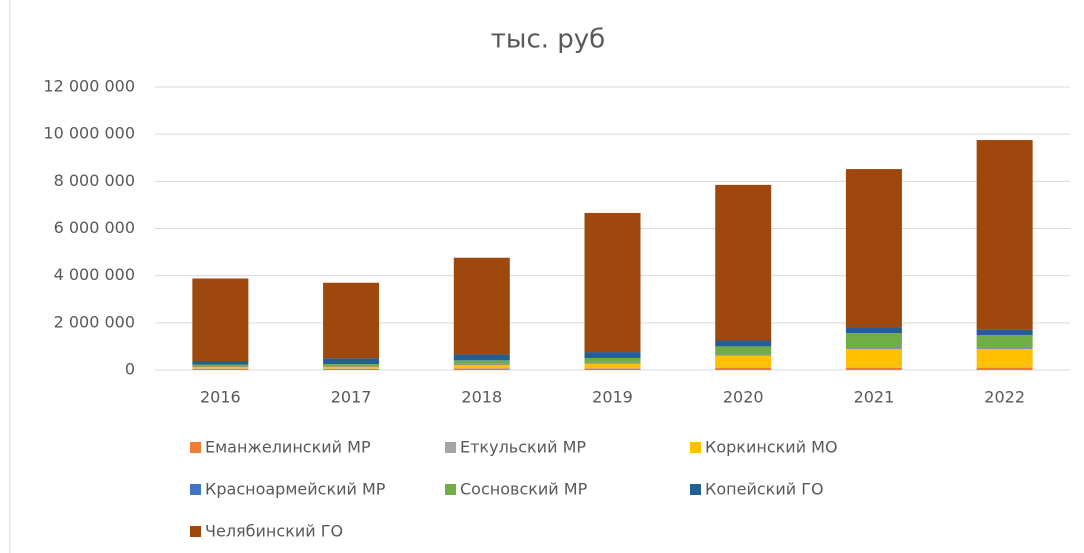 This screenshot has width=1084, height=553. I want to click on x-tick-label: 2018, so click(481, 397).